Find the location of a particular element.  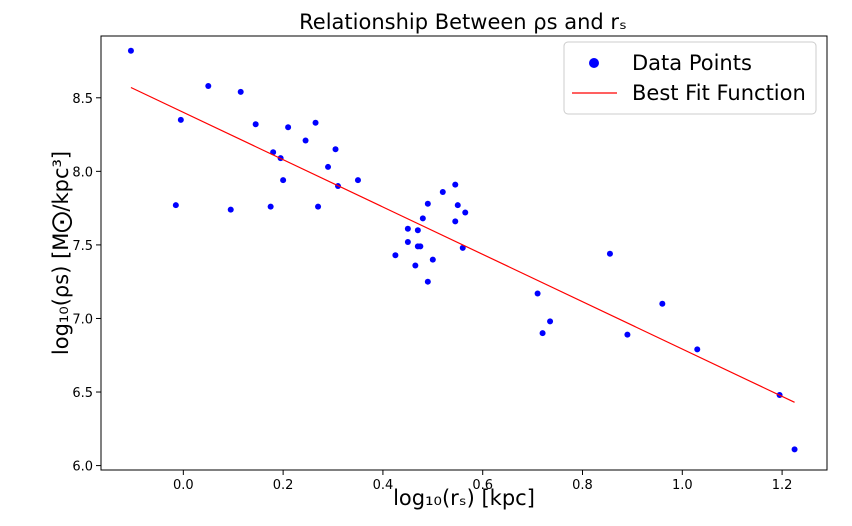

x-tick-label: 1.0 is located at coordinates (682, 485).